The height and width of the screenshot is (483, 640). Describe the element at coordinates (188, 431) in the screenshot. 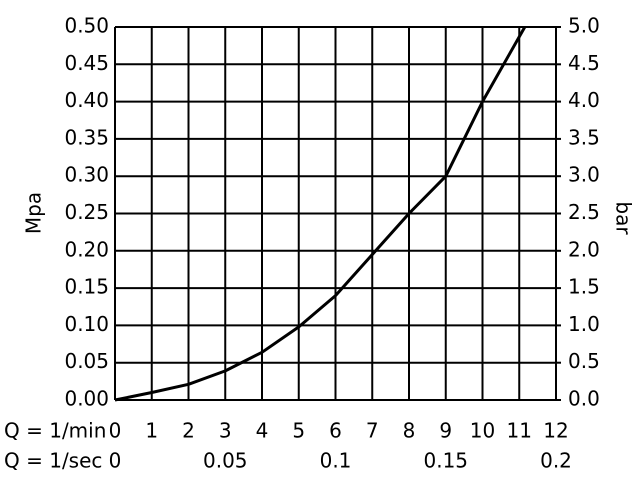

I see `x-tick-label: 2` at that location.